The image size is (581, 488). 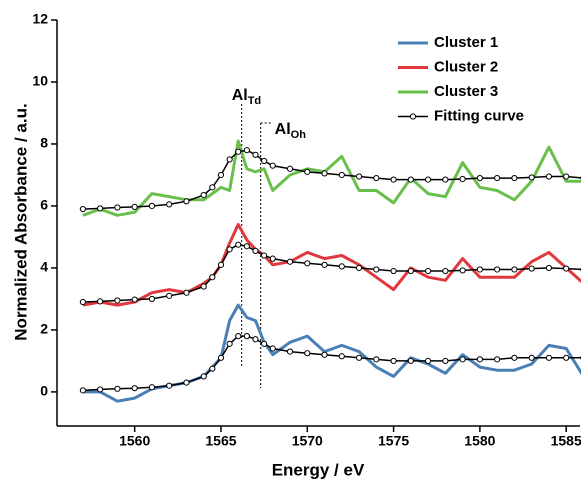 What do you see at coordinates (291, 131) in the screenshot?
I see `annotation: AlOh` at bounding box center [291, 131].